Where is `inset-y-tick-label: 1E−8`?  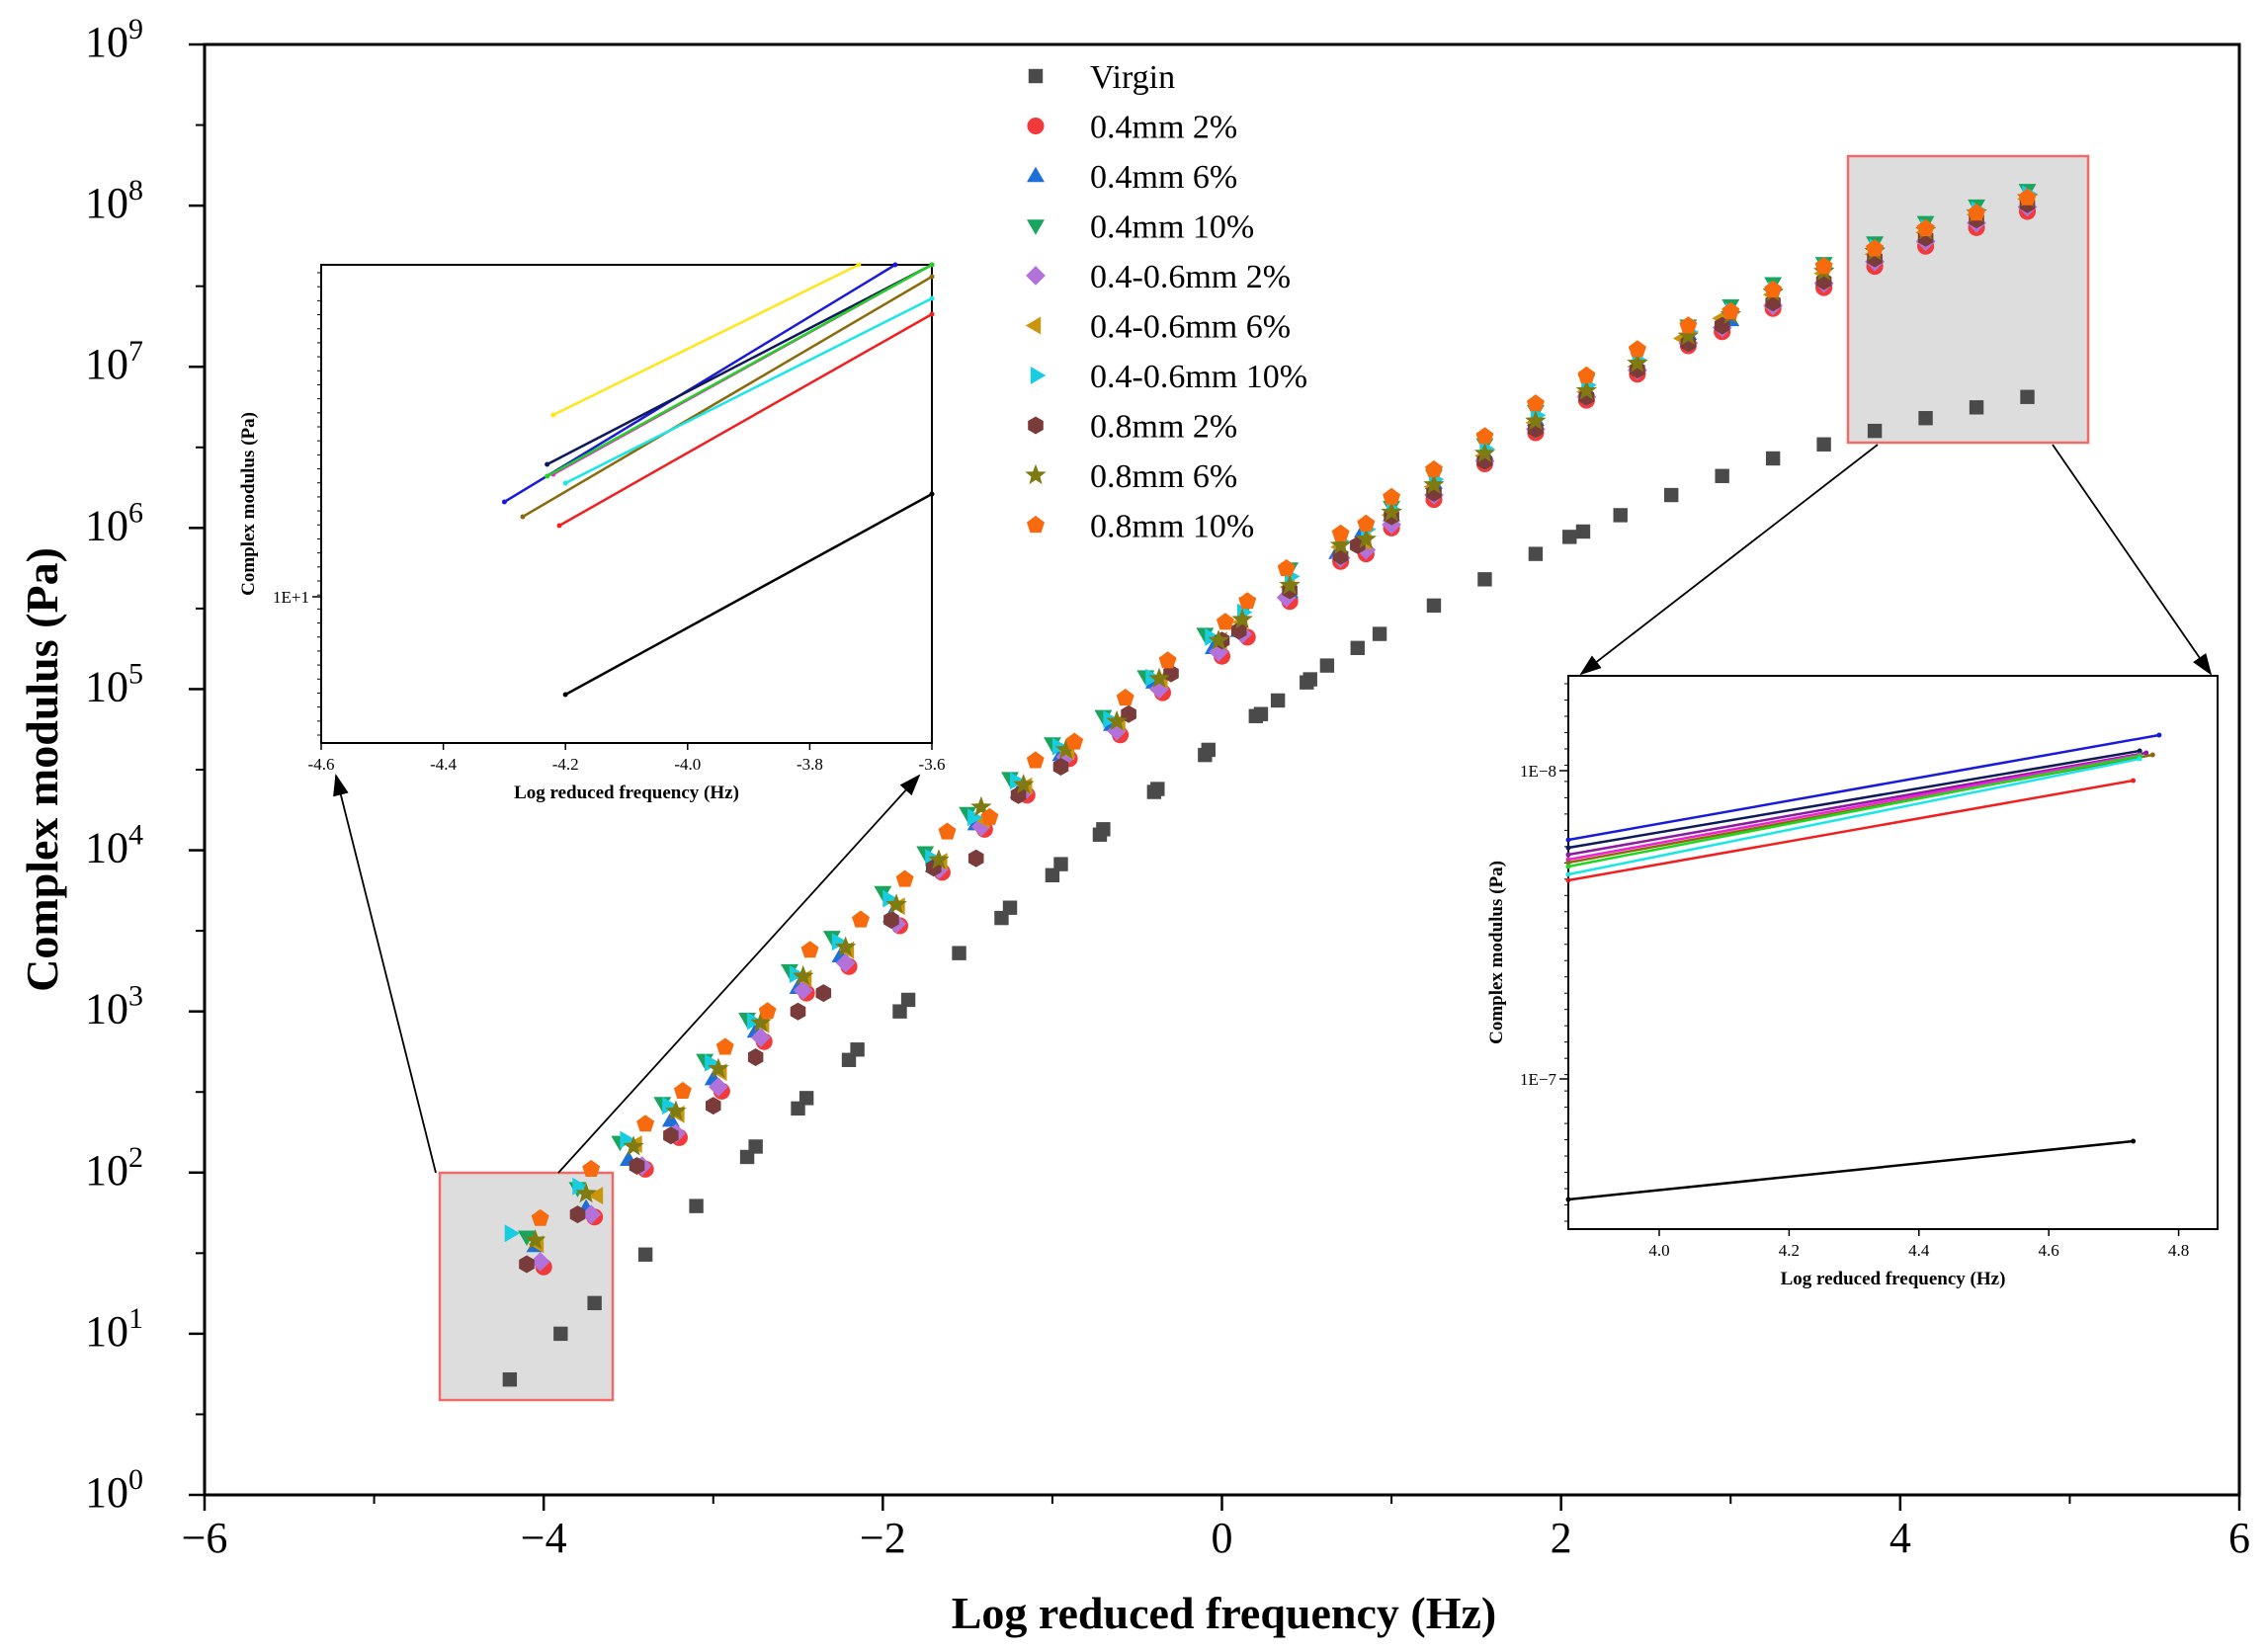 inset-y-tick-label: 1E−8 is located at coordinates (1538, 771).